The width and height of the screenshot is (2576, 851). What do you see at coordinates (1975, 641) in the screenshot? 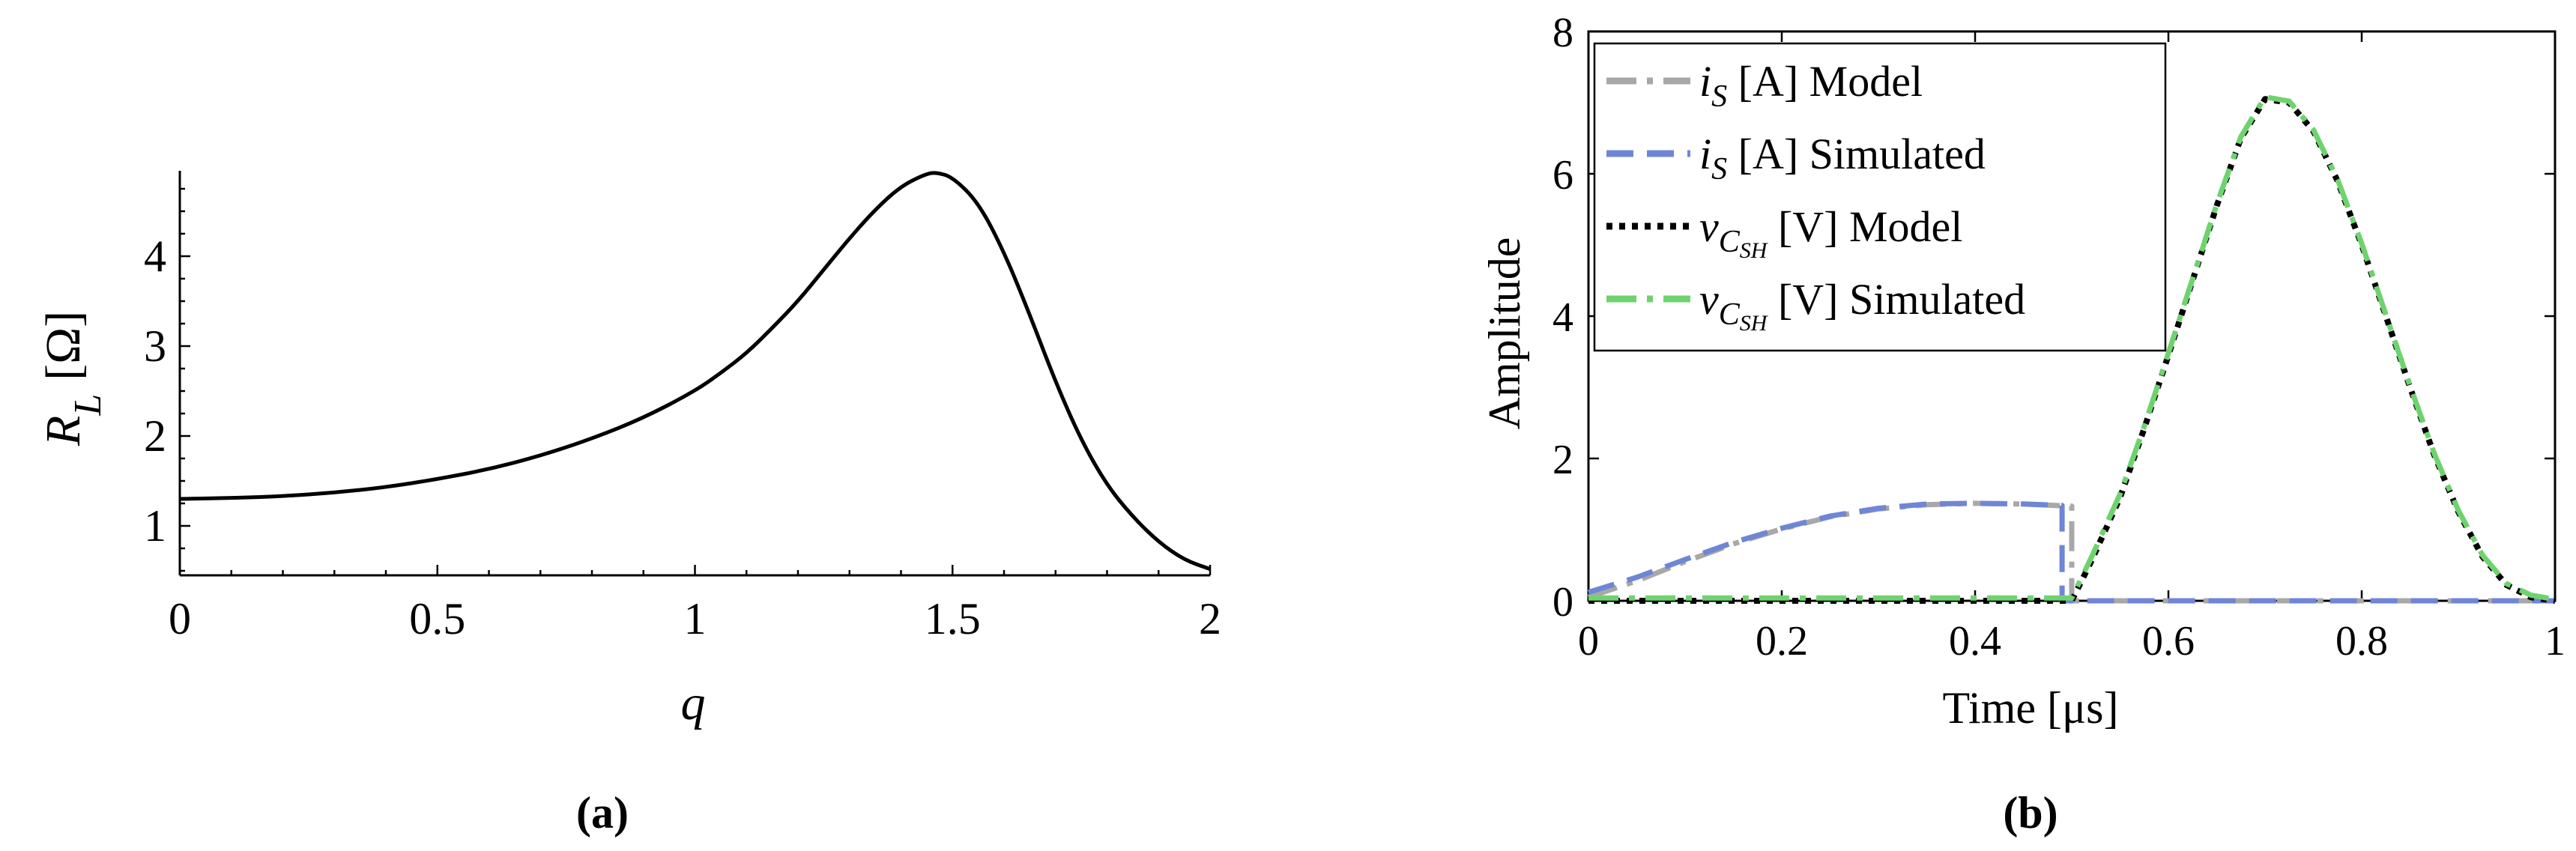
I see `panel-b-x-tick-label: 0.4` at bounding box center [1975, 641].